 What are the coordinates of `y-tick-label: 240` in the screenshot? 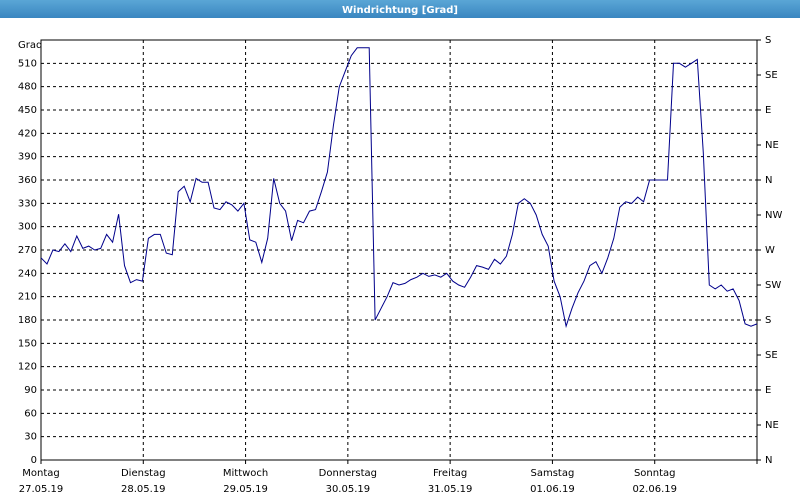 It's located at (27, 273).